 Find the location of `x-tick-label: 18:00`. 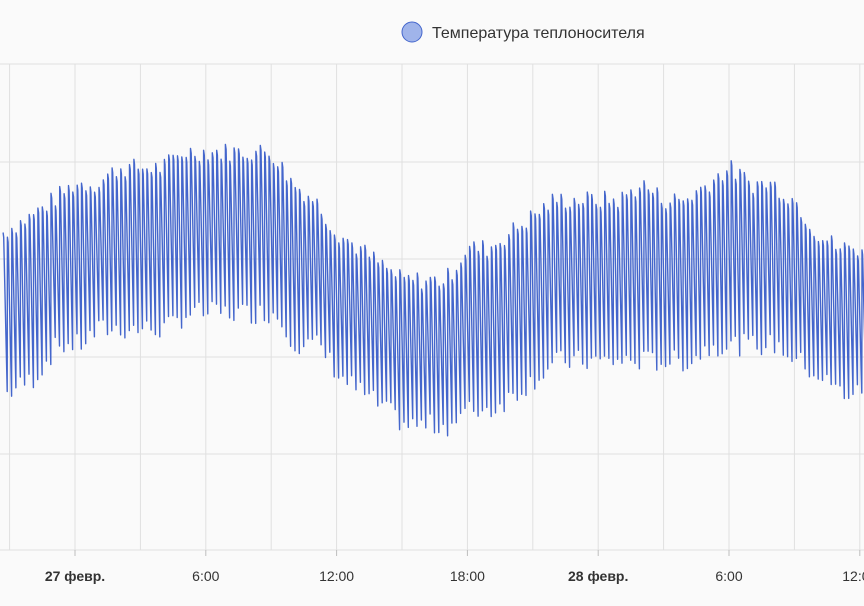

x-tick-label: 18:00 is located at coordinates (467, 576).